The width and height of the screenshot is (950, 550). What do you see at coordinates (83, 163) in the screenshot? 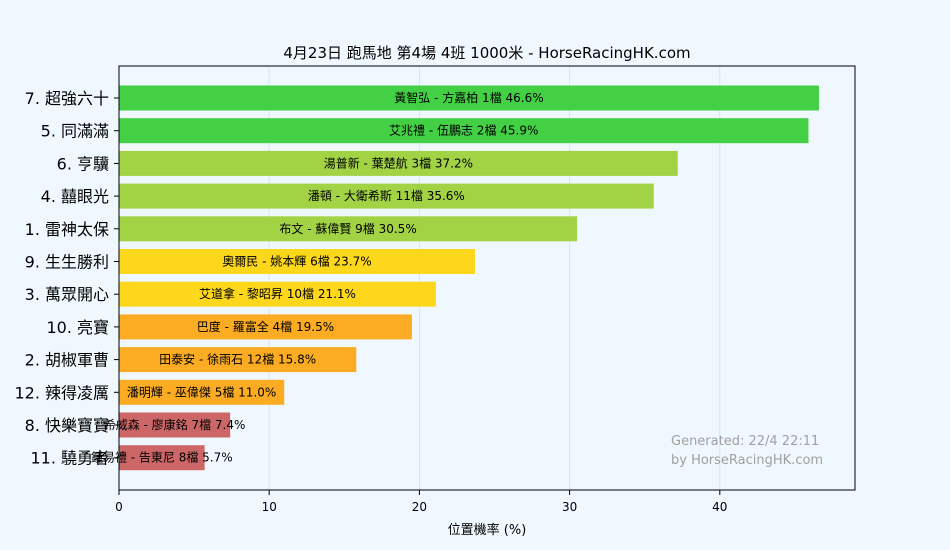
I see `y-tick-label: 6. 亨驥` at bounding box center [83, 163].